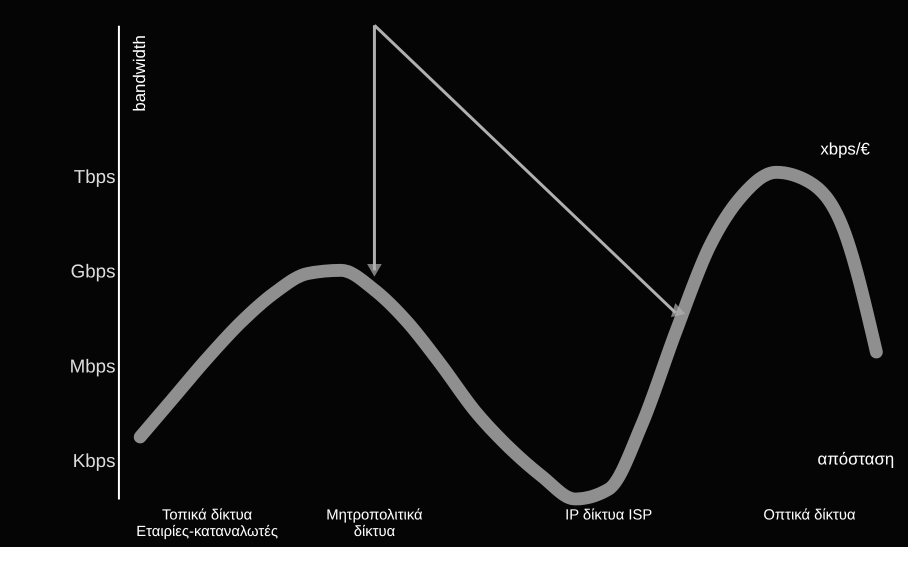 Image resolution: width=908 pixels, height=581 pixels. I want to click on text: Mbps, so click(93, 365).